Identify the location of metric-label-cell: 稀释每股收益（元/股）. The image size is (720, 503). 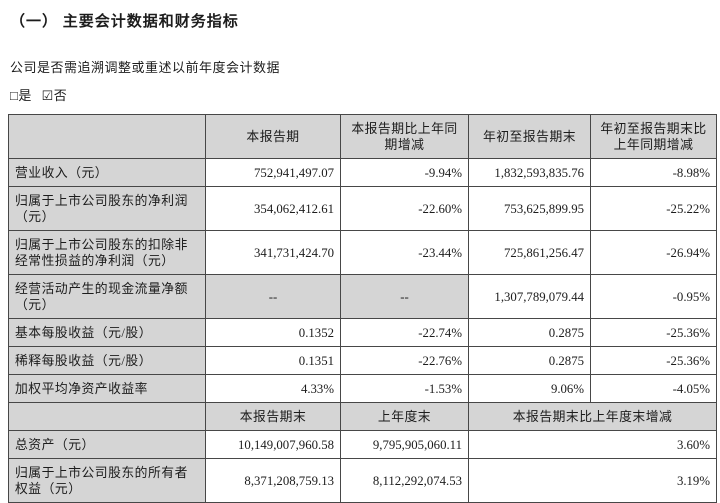
(107, 360).